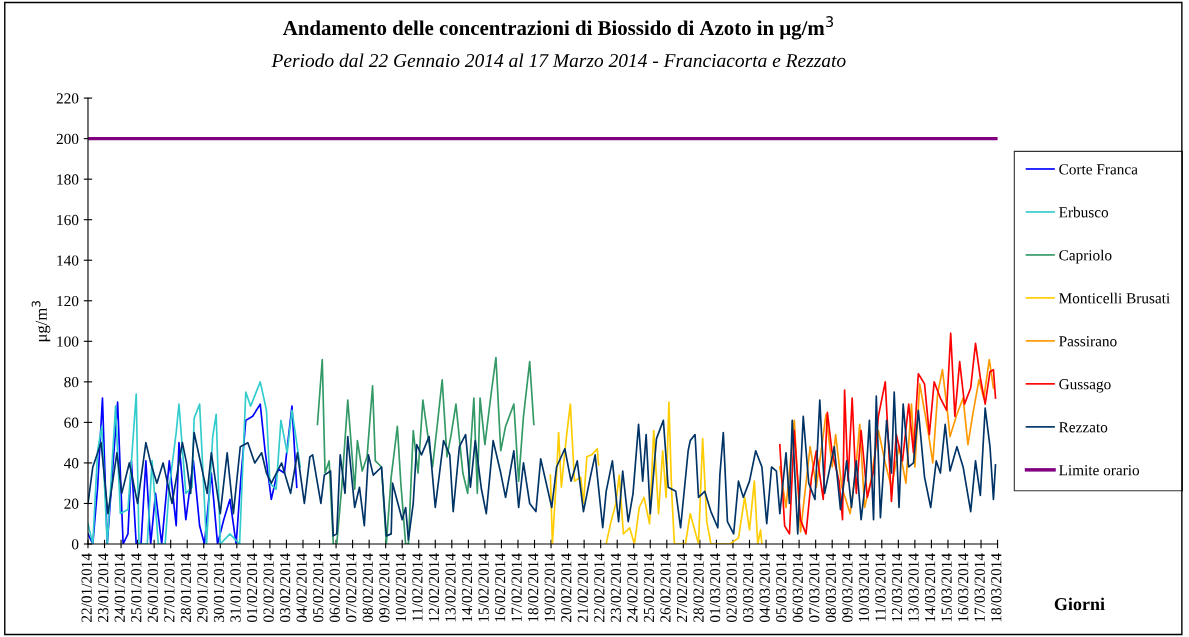  Describe the element at coordinates (68, 260) in the screenshot. I see `y-tick-label: 140` at that location.